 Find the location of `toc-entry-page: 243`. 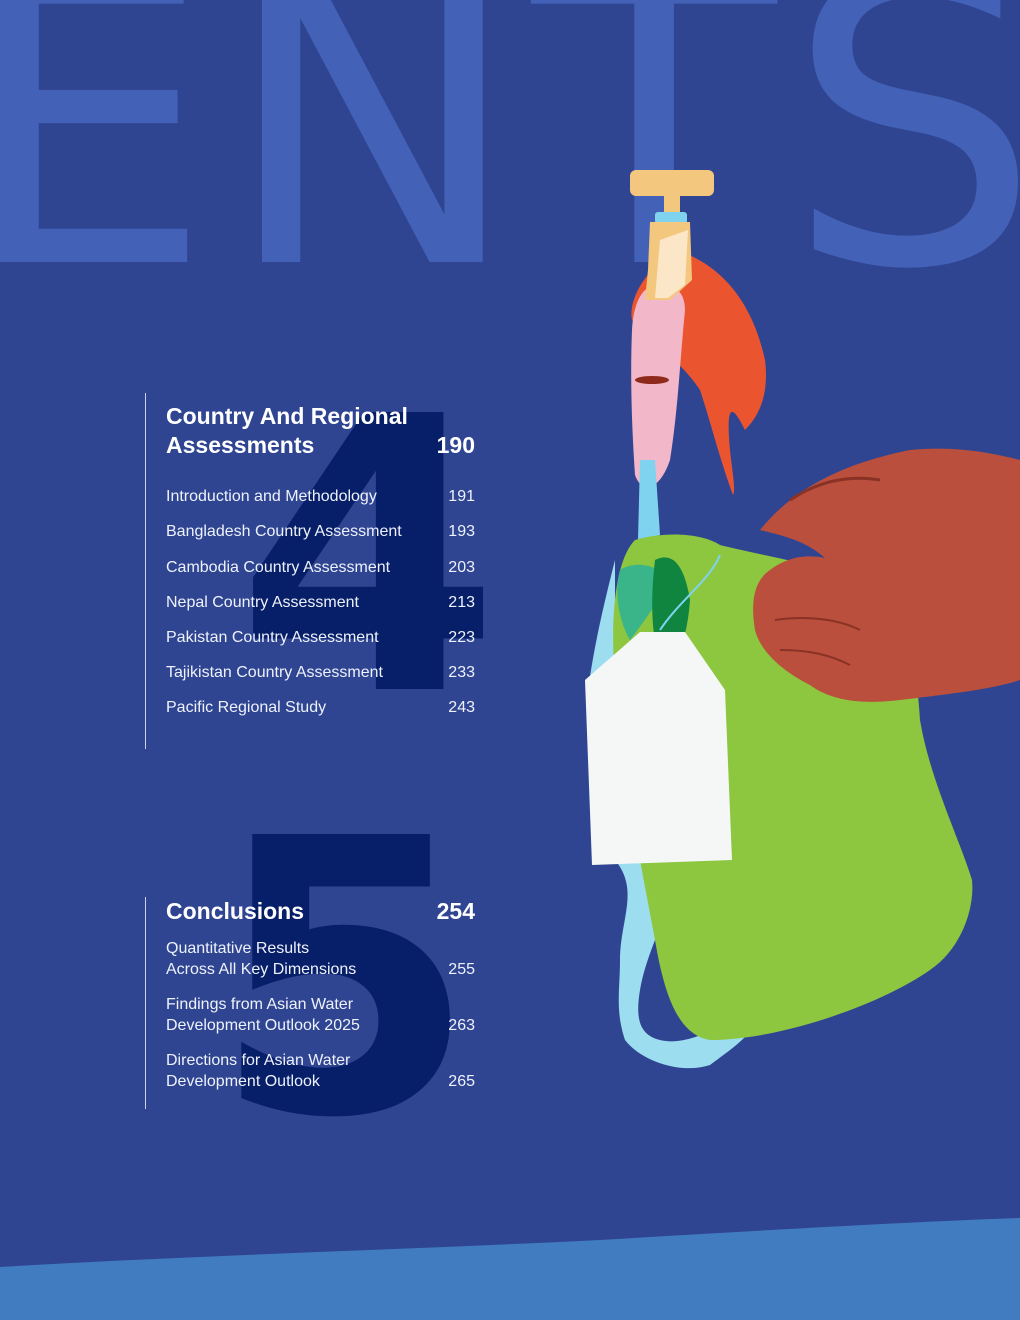

toc-entry-page: 243 is located at coordinates (461, 708).